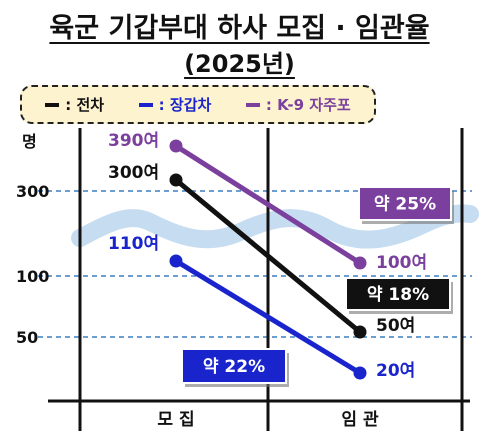  Describe the element at coordinates (275, 226) in the screenshot. I see `decorative-wave-band` at that location.